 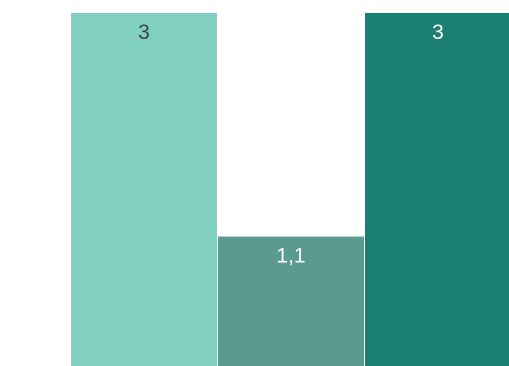 What do you see at coordinates (290, 256) in the screenshot?
I see `bar-2-value-label: 1,1` at bounding box center [290, 256].